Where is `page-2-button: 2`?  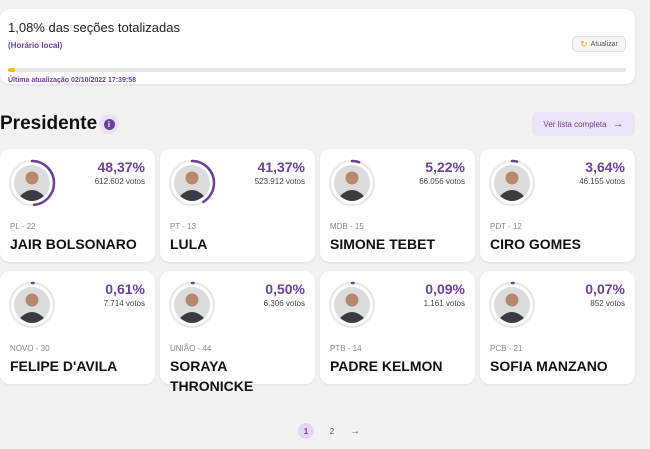
page-2-button: 2 is located at coordinates (332, 431).